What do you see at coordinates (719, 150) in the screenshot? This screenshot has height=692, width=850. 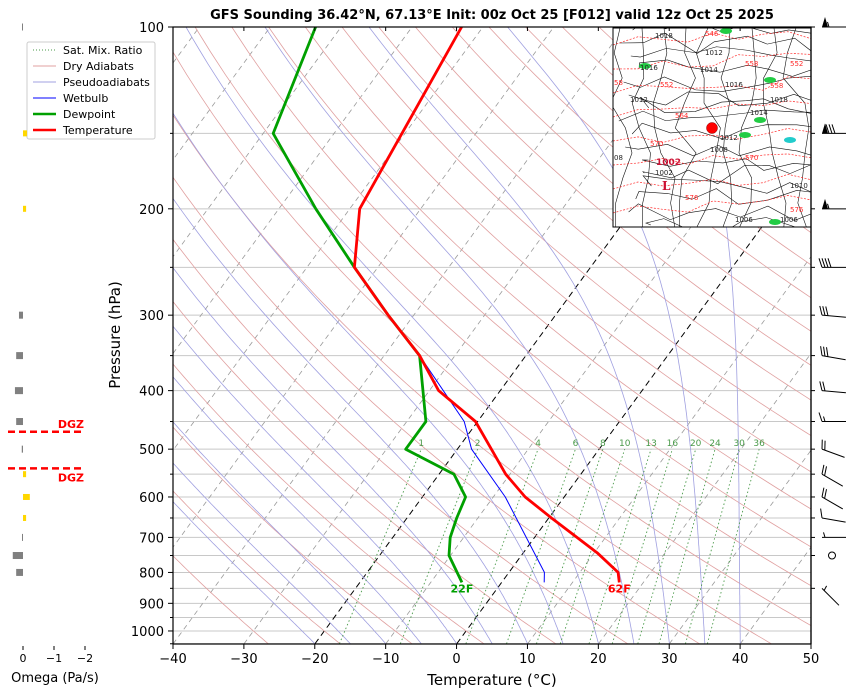 I see `map-isobar-label: 1008` at bounding box center [719, 150].